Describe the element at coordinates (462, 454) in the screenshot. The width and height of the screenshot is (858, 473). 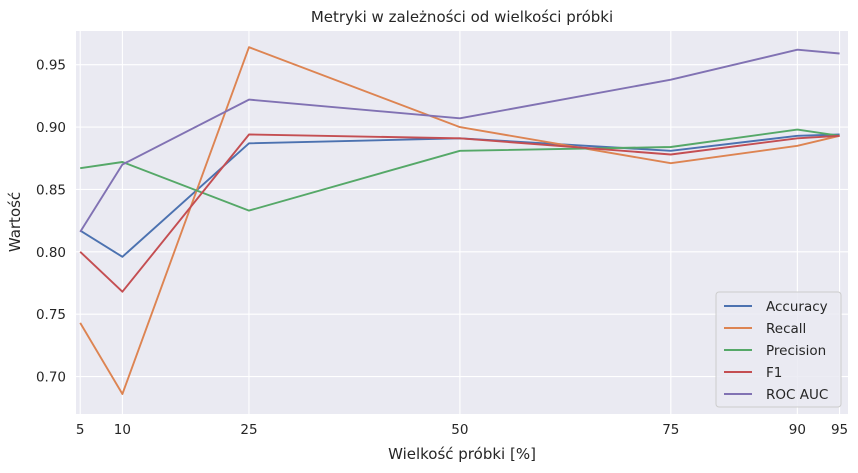
I see `x-axis-title: Wielkość próbki [%]` at that location.